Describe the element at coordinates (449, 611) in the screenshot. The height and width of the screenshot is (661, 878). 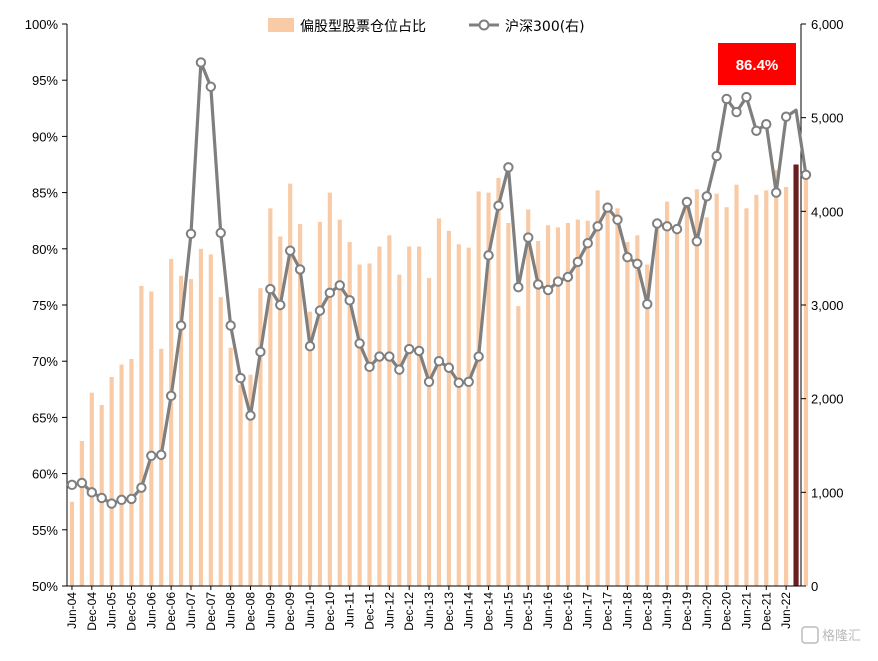
I see `x-tick-label: Dec-13` at that location.